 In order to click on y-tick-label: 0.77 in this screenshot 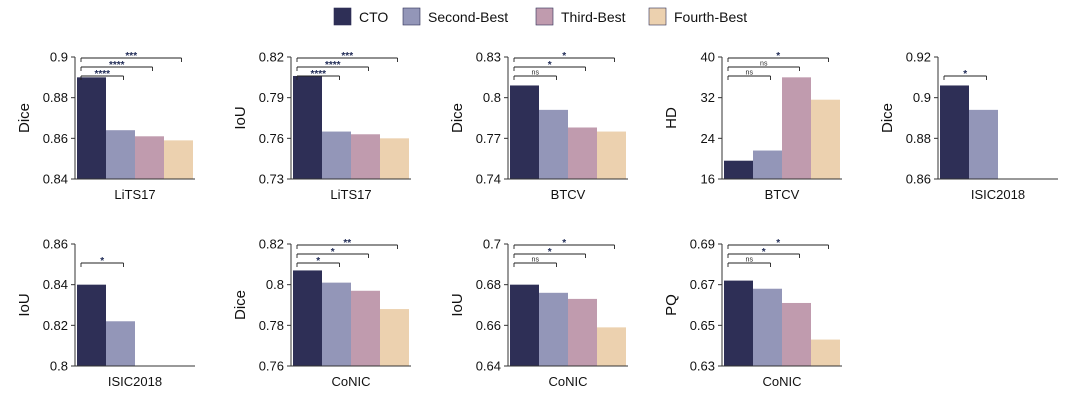, I will do `click(488, 138)`.